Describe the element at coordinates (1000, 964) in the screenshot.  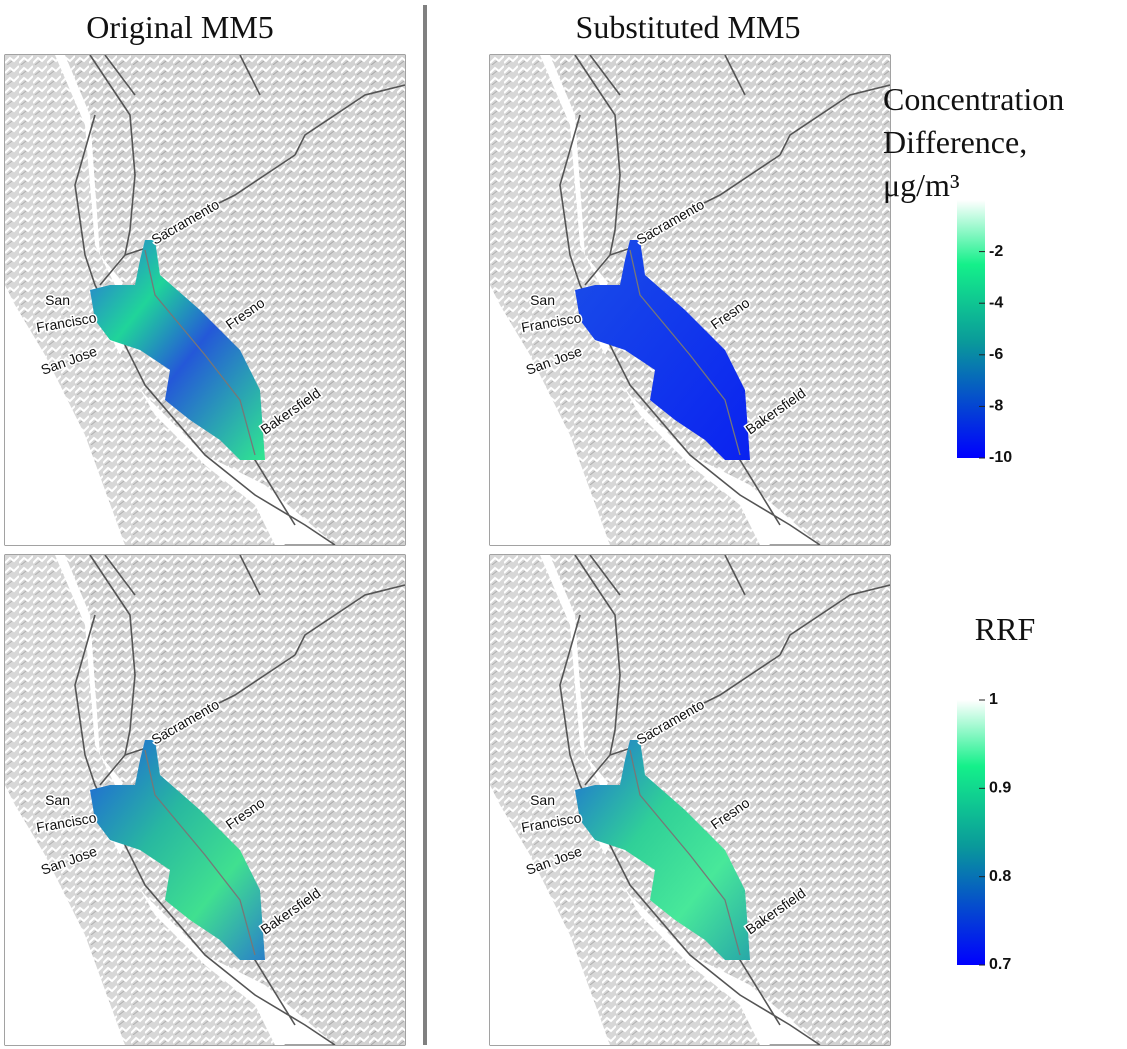
I see `colorbar-tick-label: 0.7` at that location.